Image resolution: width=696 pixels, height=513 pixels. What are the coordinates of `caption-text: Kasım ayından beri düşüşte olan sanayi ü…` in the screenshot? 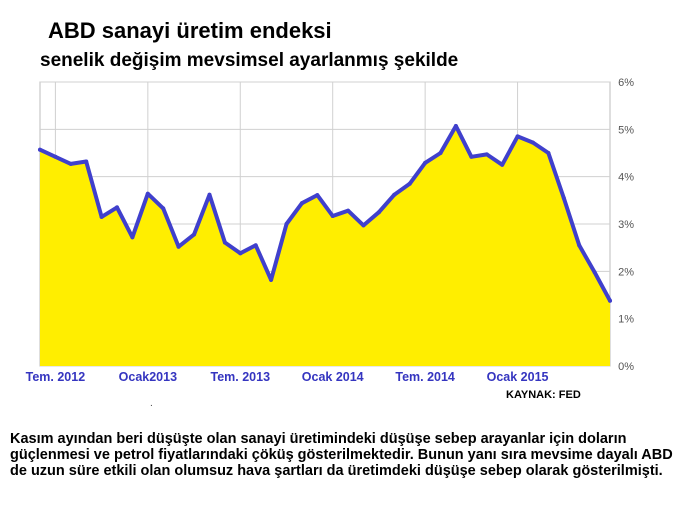 It's located at (341, 455).